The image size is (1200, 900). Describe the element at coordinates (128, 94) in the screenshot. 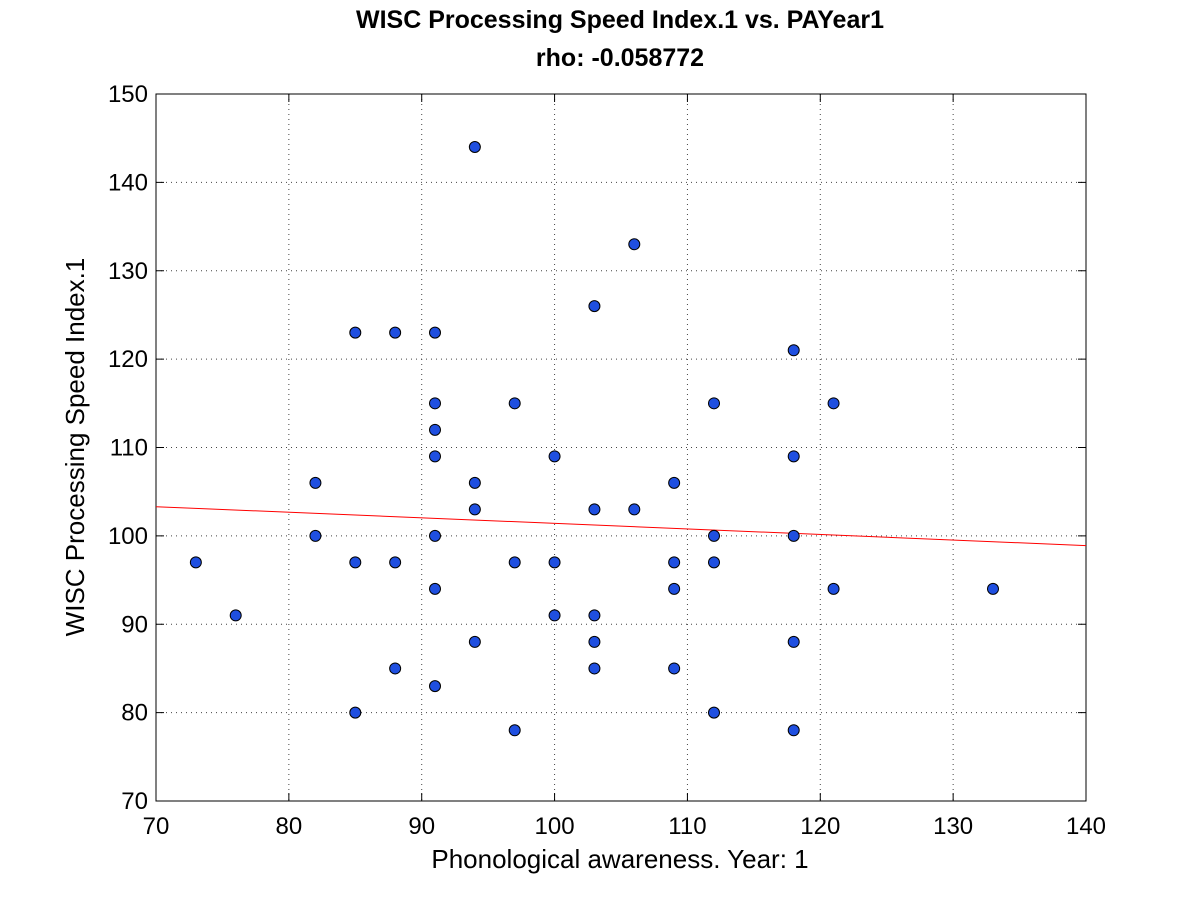

I see `y-tick-label: 150` at that location.